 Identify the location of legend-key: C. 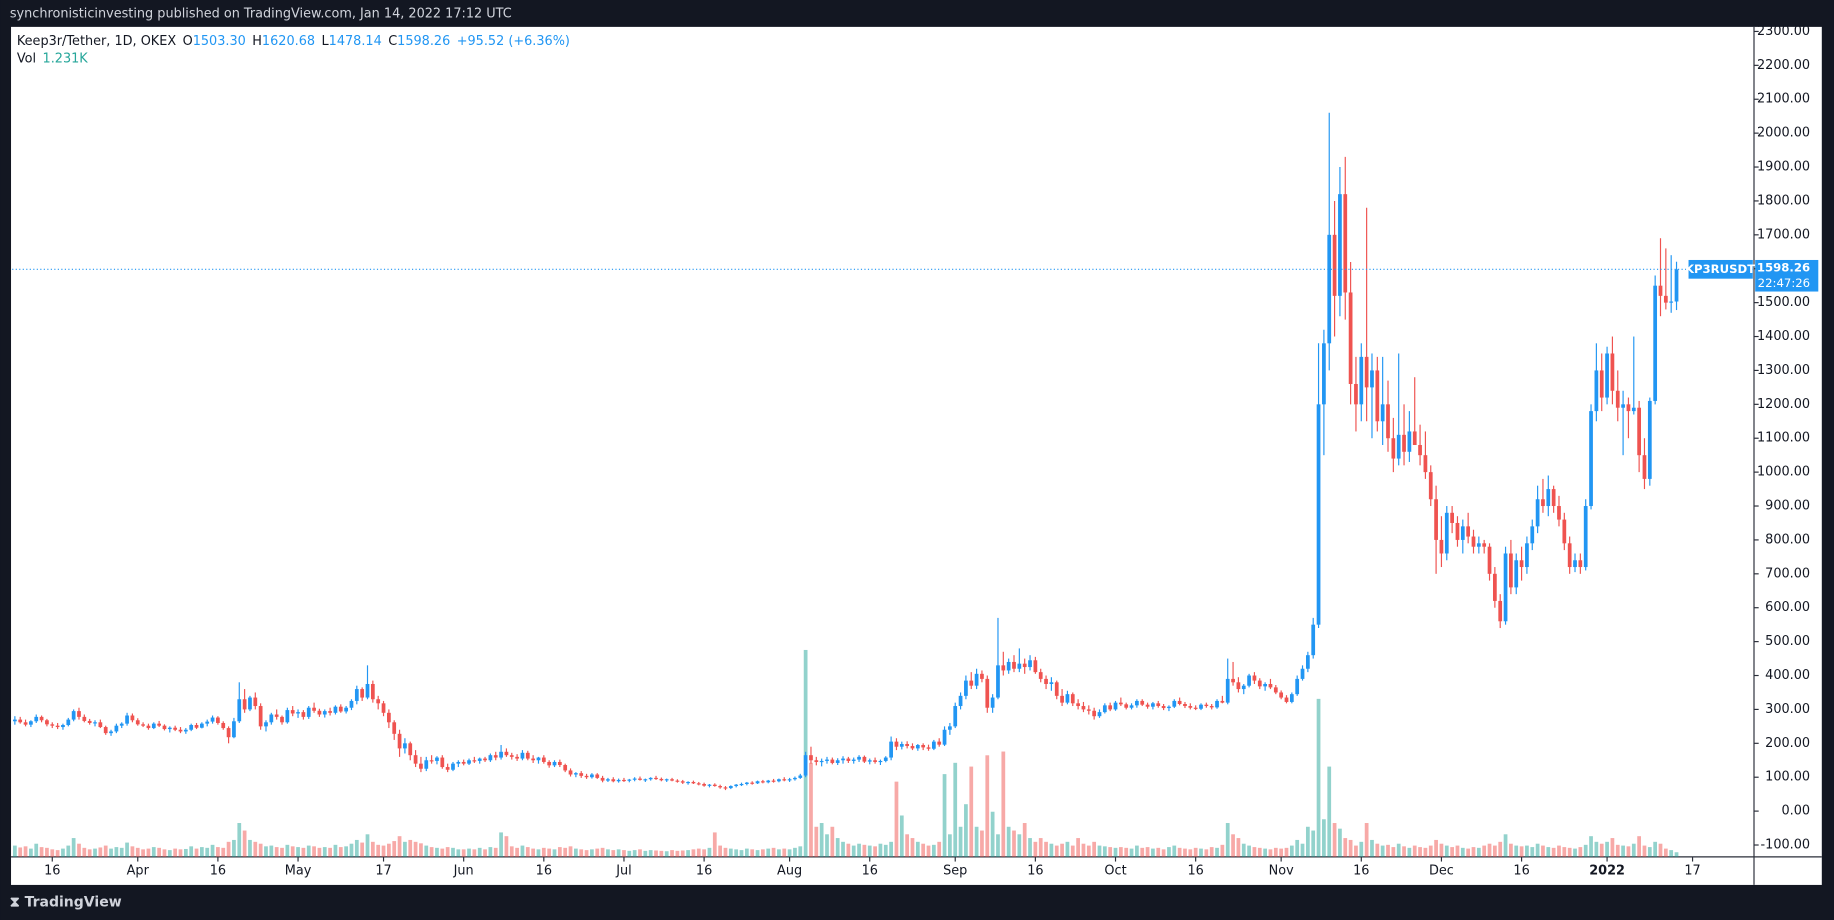
(392, 40).